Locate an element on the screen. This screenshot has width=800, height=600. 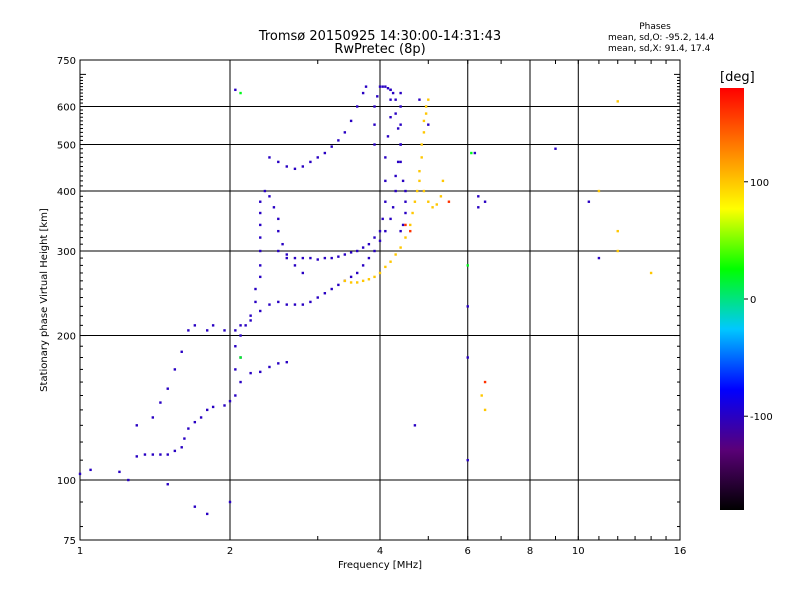
colorbar-tick-label: 100 is located at coordinates (759, 183).